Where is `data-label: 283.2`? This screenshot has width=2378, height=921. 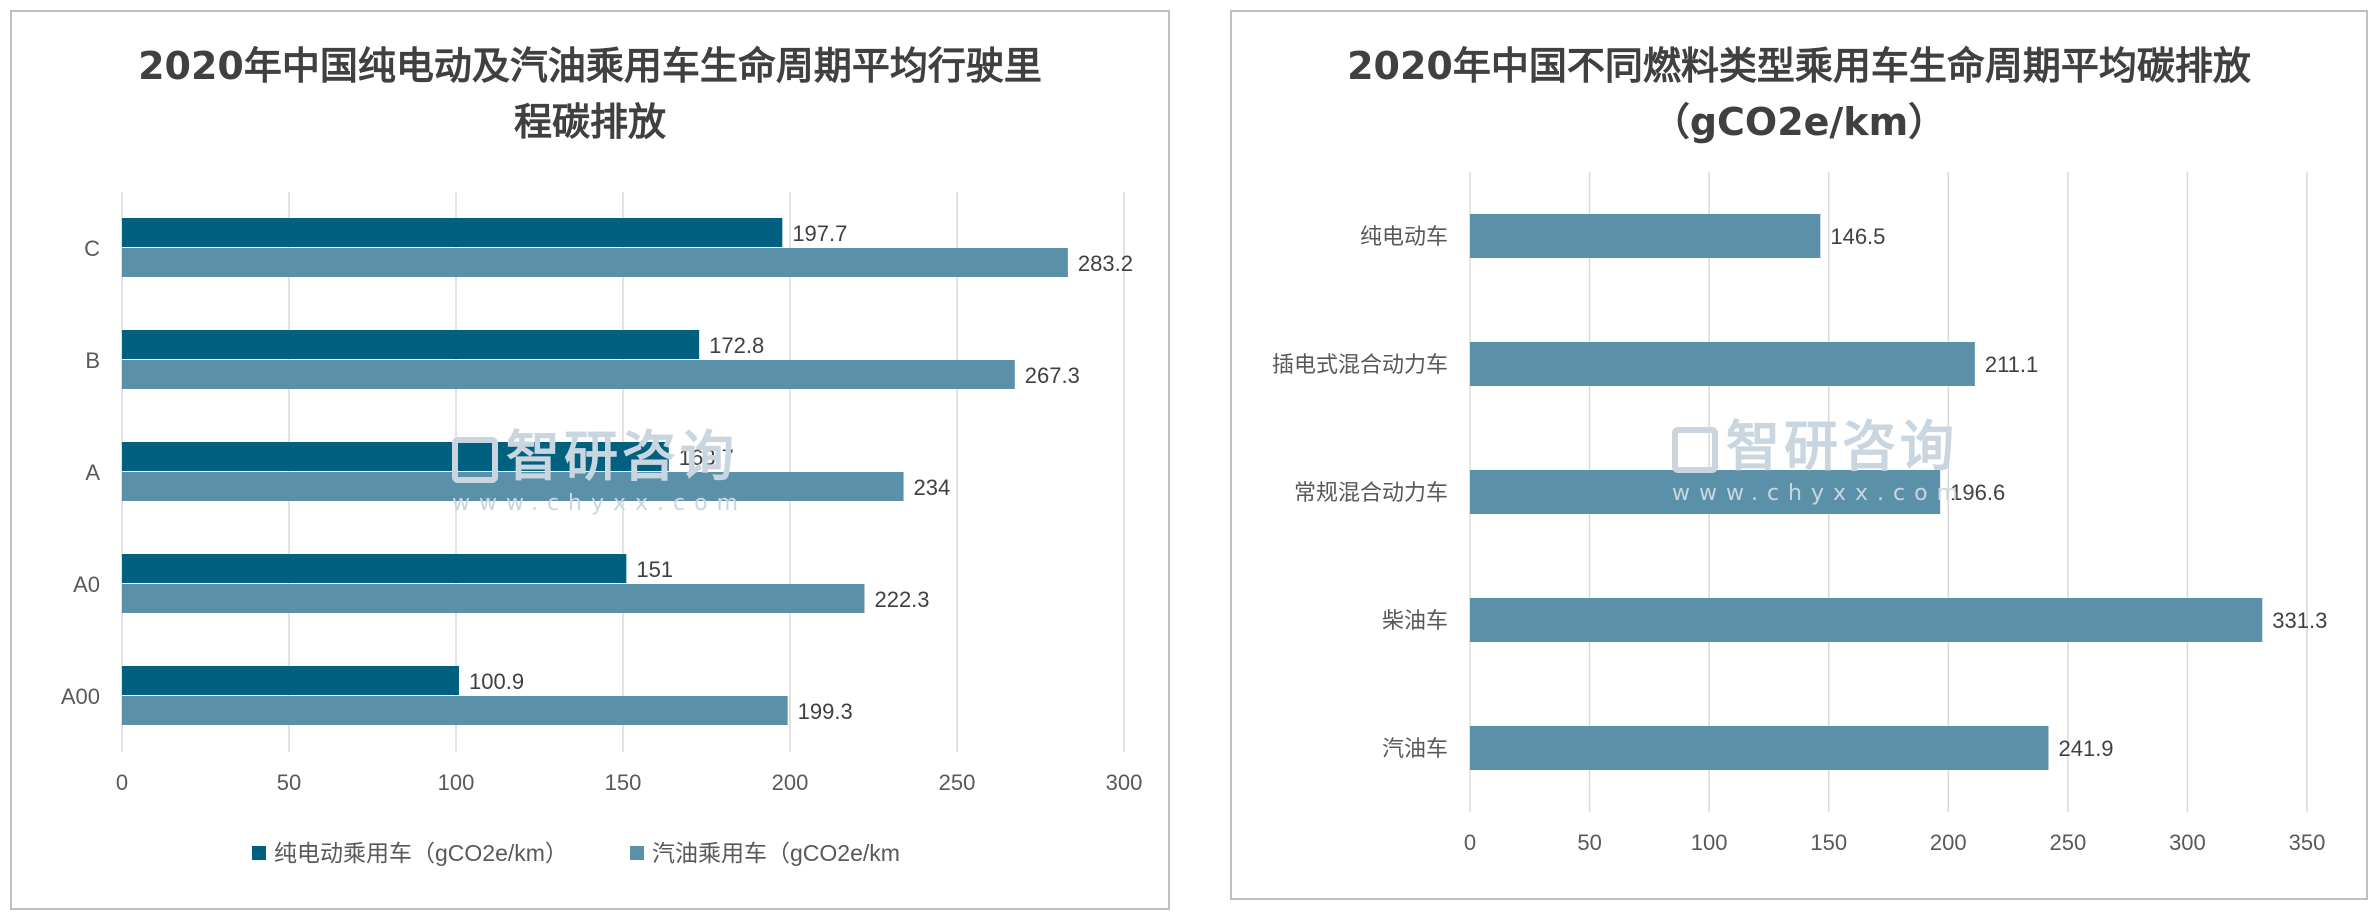 data-label: 283.2 is located at coordinates (1105, 263).